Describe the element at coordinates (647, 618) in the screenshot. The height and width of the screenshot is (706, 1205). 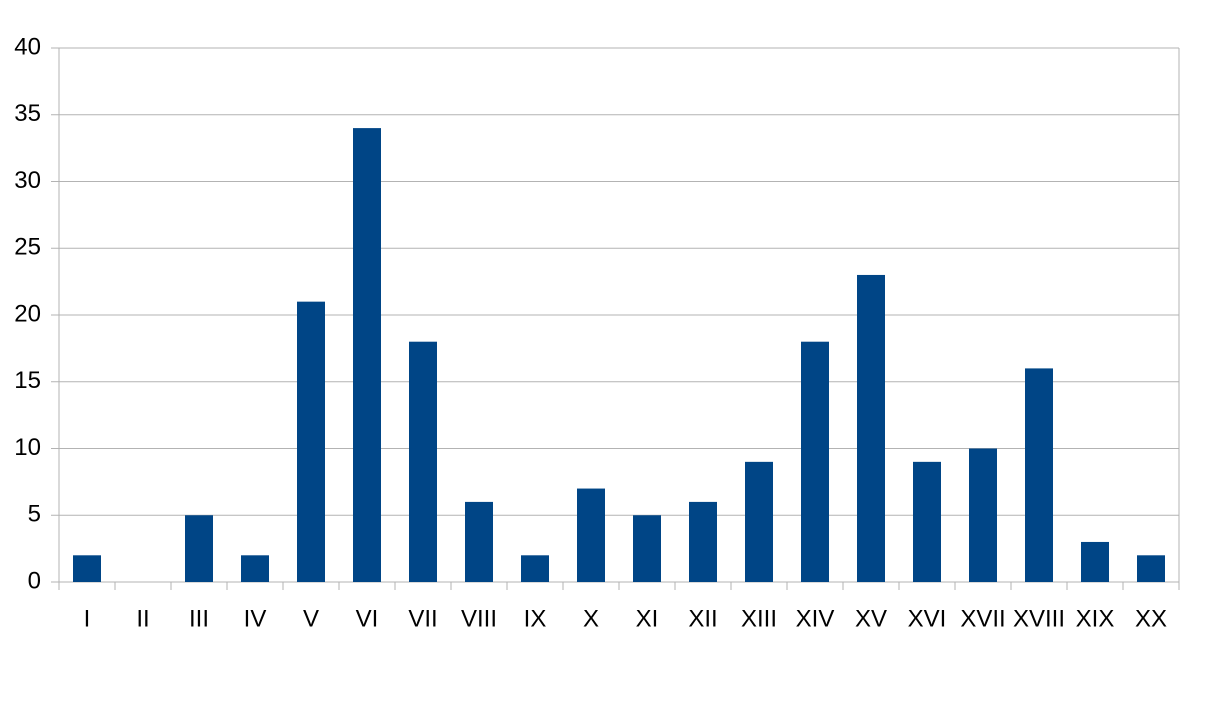
I see `x-tick-label: XI` at that location.